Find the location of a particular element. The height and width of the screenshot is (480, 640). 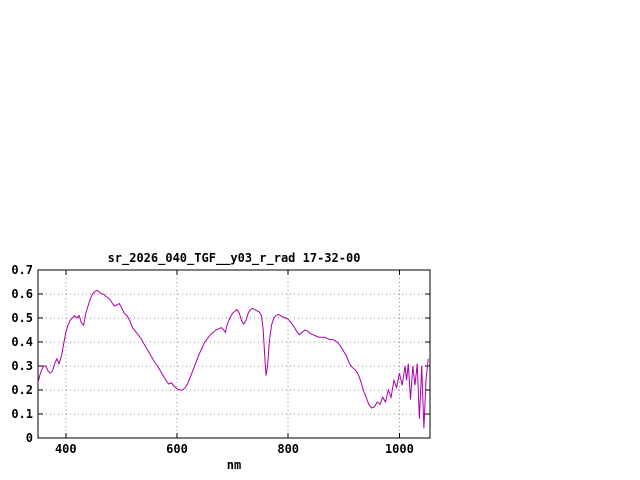

y-tick-label: 0.7 is located at coordinates (22, 270).